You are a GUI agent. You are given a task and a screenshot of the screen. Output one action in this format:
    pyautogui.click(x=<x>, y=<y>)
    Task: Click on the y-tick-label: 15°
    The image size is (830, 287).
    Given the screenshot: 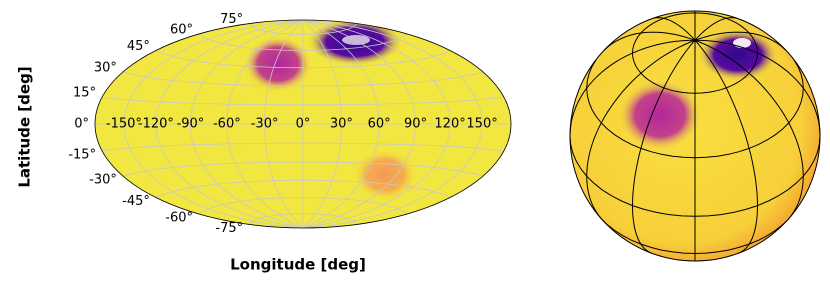 What is the action you would take?
    pyautogui.click(x=84, y=93)
    